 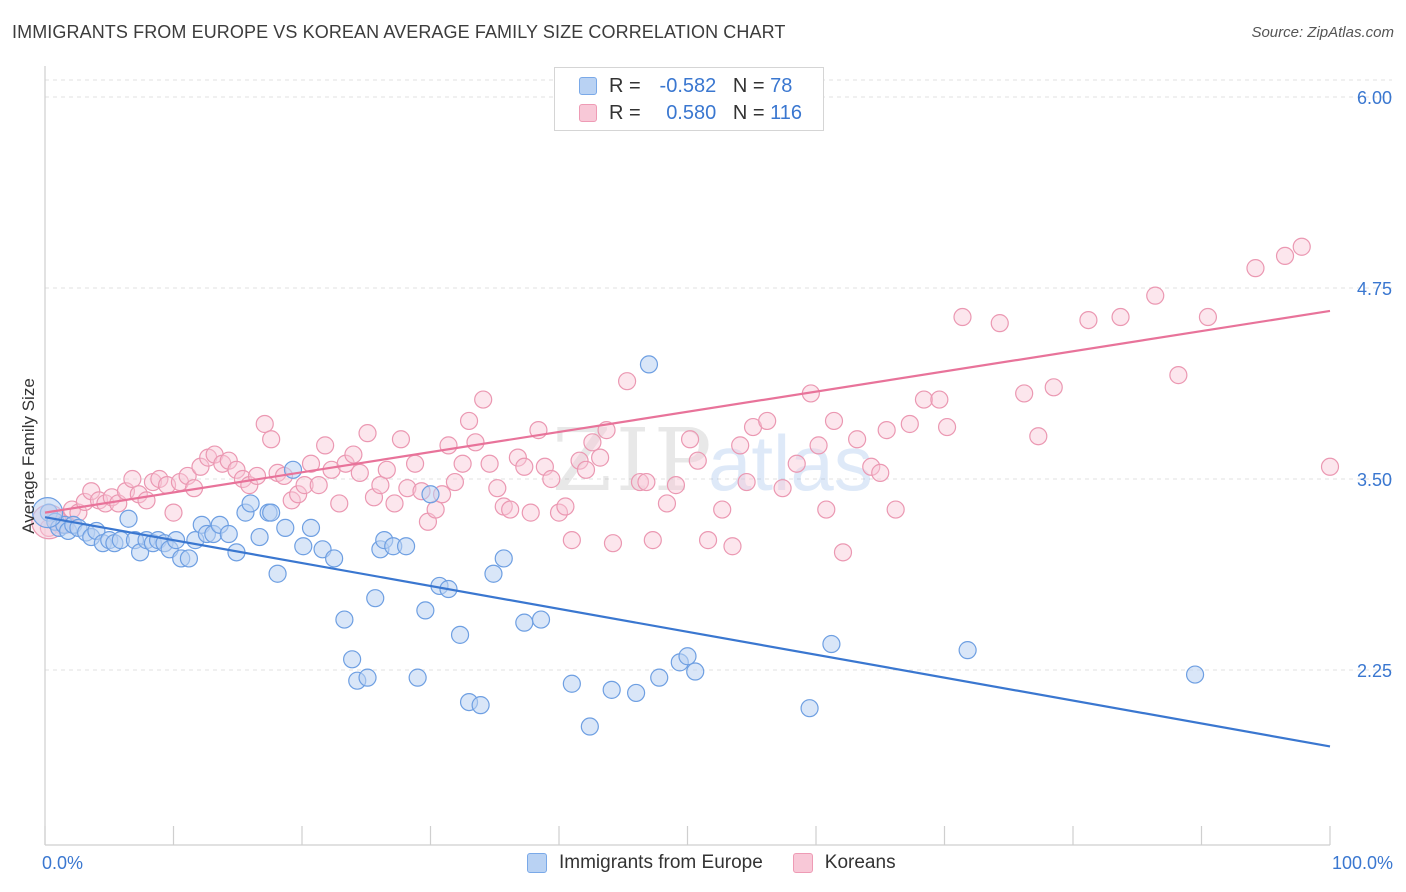 I want to click on legend-n-value-europe: 78, so click(x=781, y=85).